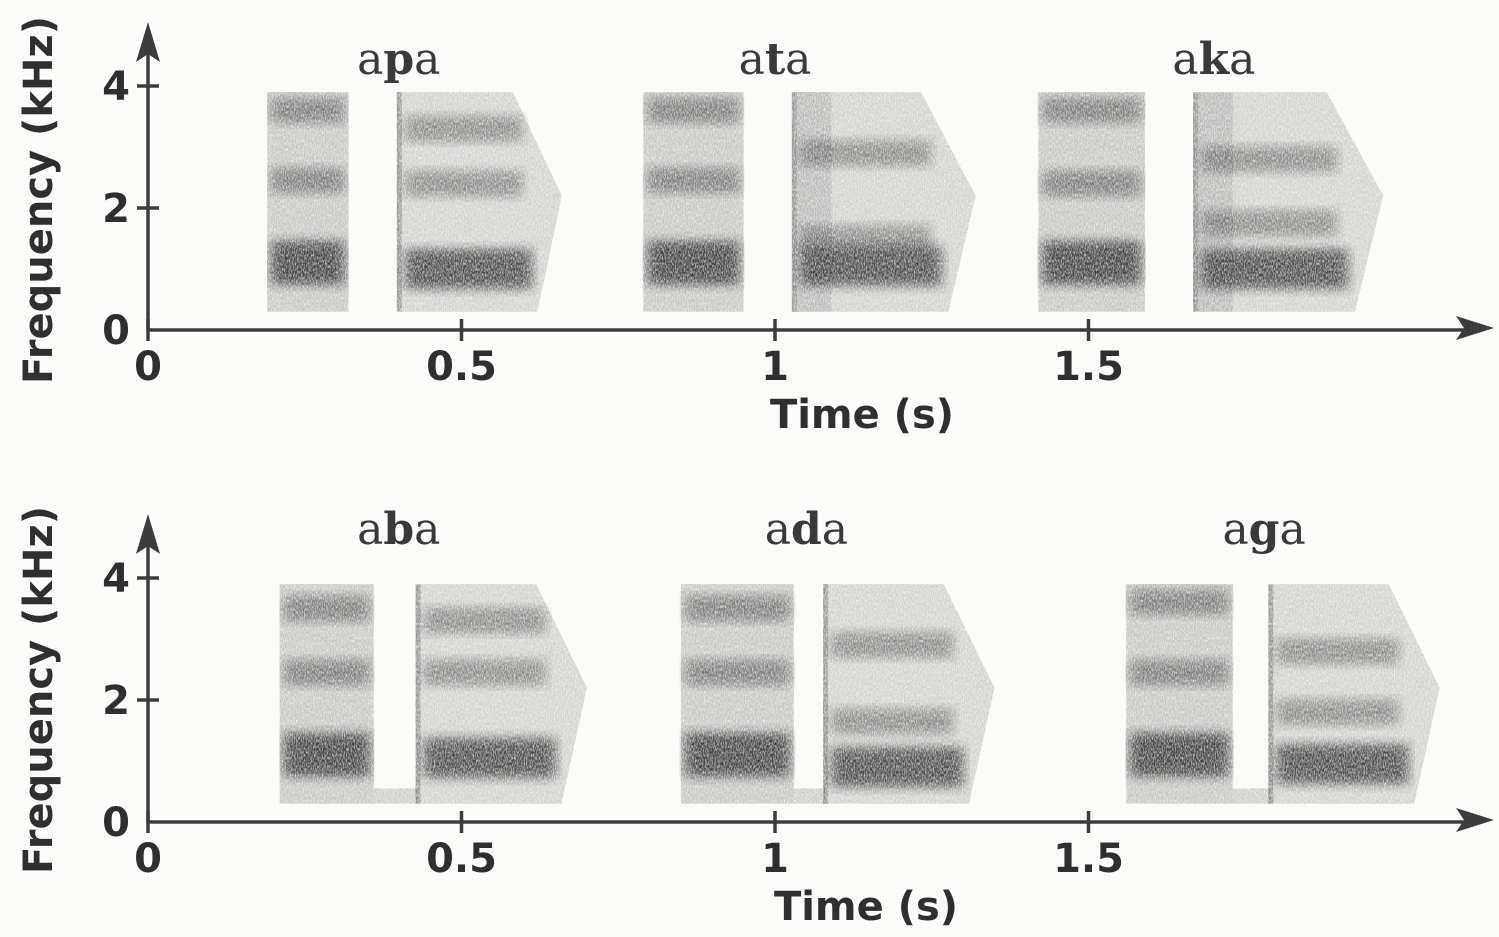 The image size is (1499, 937). I want to click on consonant-letter: t, so click(775, 59).